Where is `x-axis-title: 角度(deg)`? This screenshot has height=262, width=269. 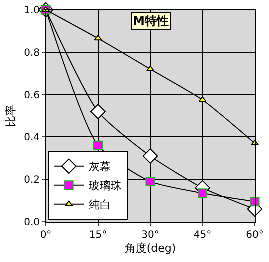 x-axis-title: 角度(deg) is located at coordinates (150, 249).